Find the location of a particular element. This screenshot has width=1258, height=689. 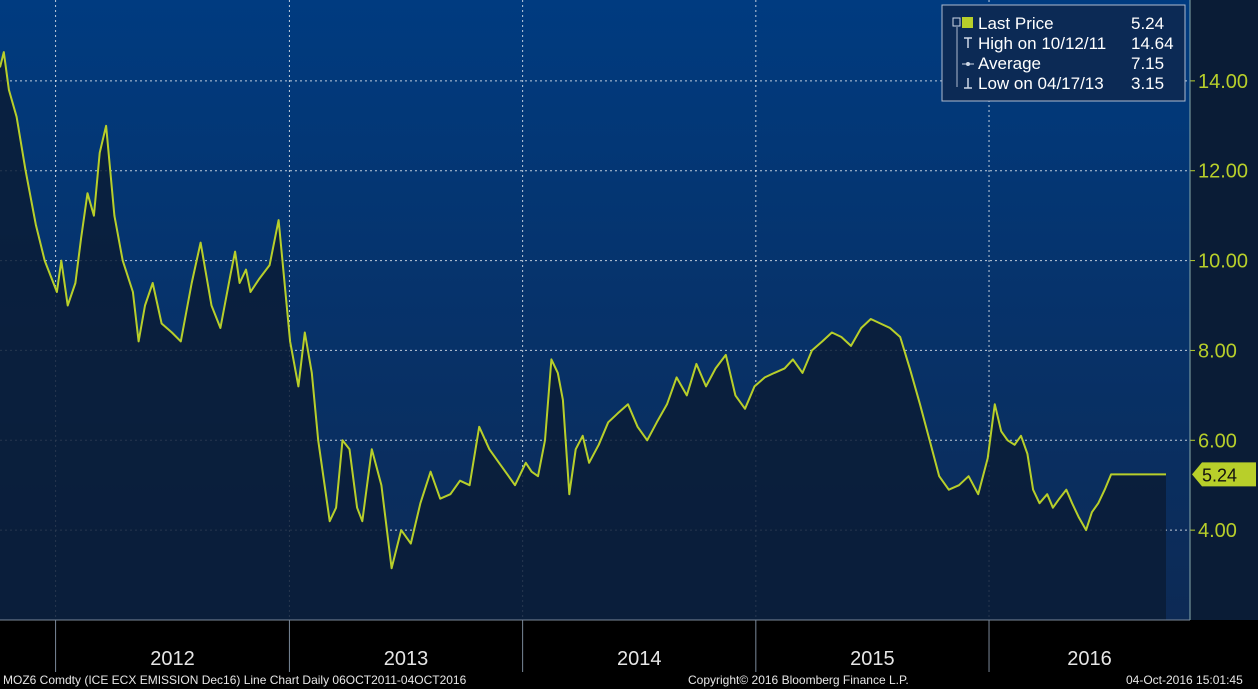

legend-marker-last-price is located at coordinates (967, 22).